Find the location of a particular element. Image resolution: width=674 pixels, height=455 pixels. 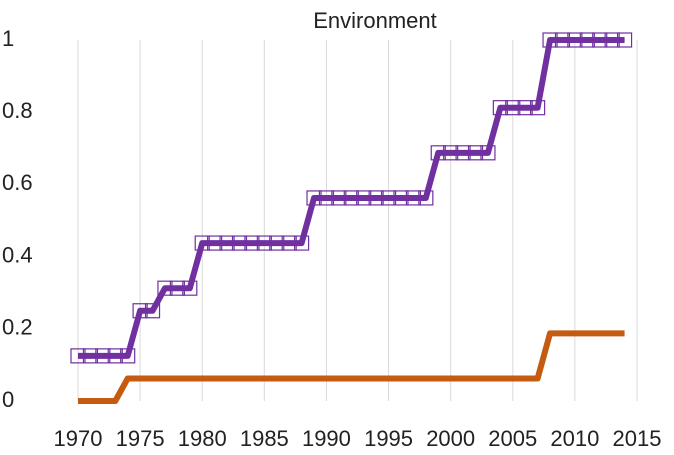

x-tick-label: 1980 is located at coordinates (202, 438).